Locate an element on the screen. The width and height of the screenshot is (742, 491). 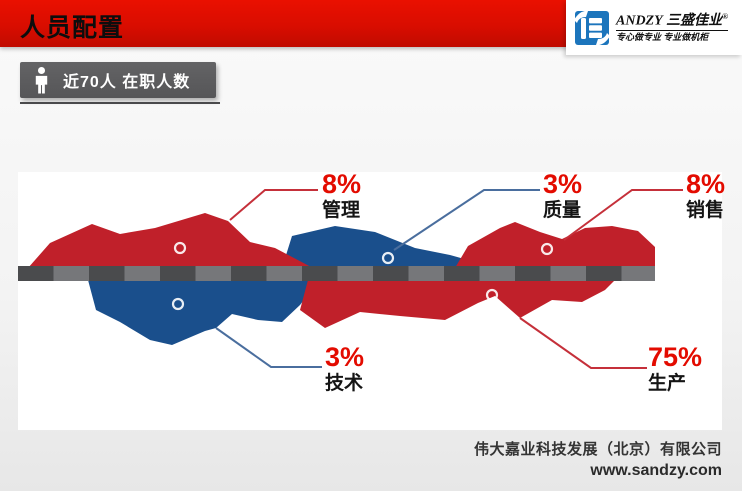
person-icon is located at coordinates (41, 79).